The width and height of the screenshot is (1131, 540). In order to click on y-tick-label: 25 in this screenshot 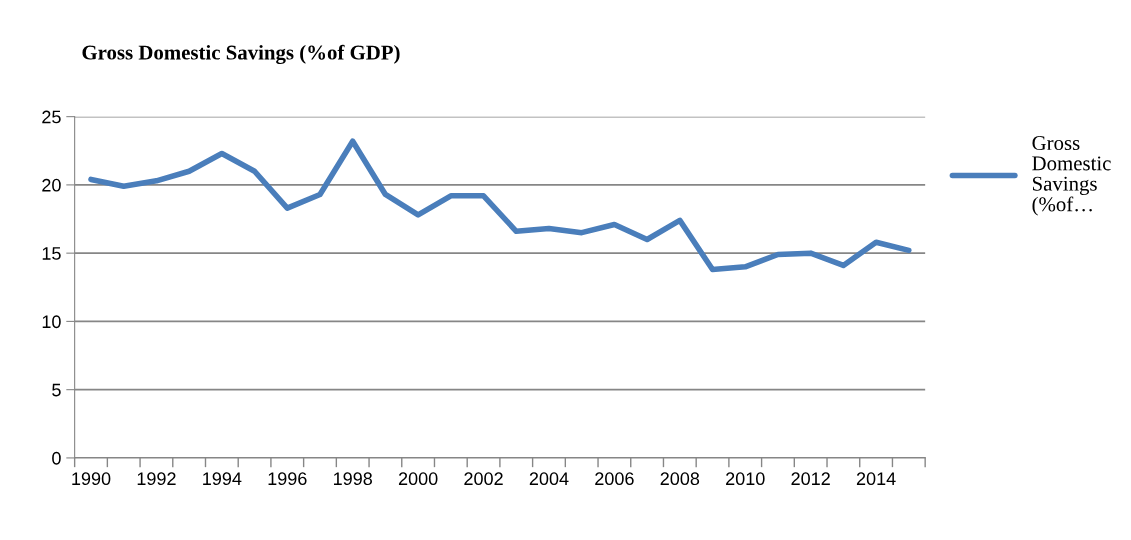, I will do `click(51, 117)`.